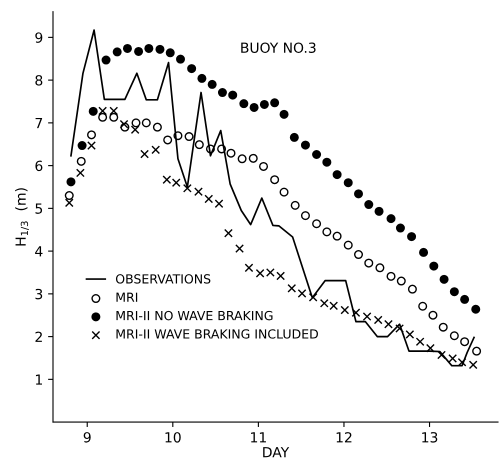 This screenshot has width=500, height=469. Describe the element at coordinates (38, 166) in the screenshot. I see `y-tick-label: 6` at that location.